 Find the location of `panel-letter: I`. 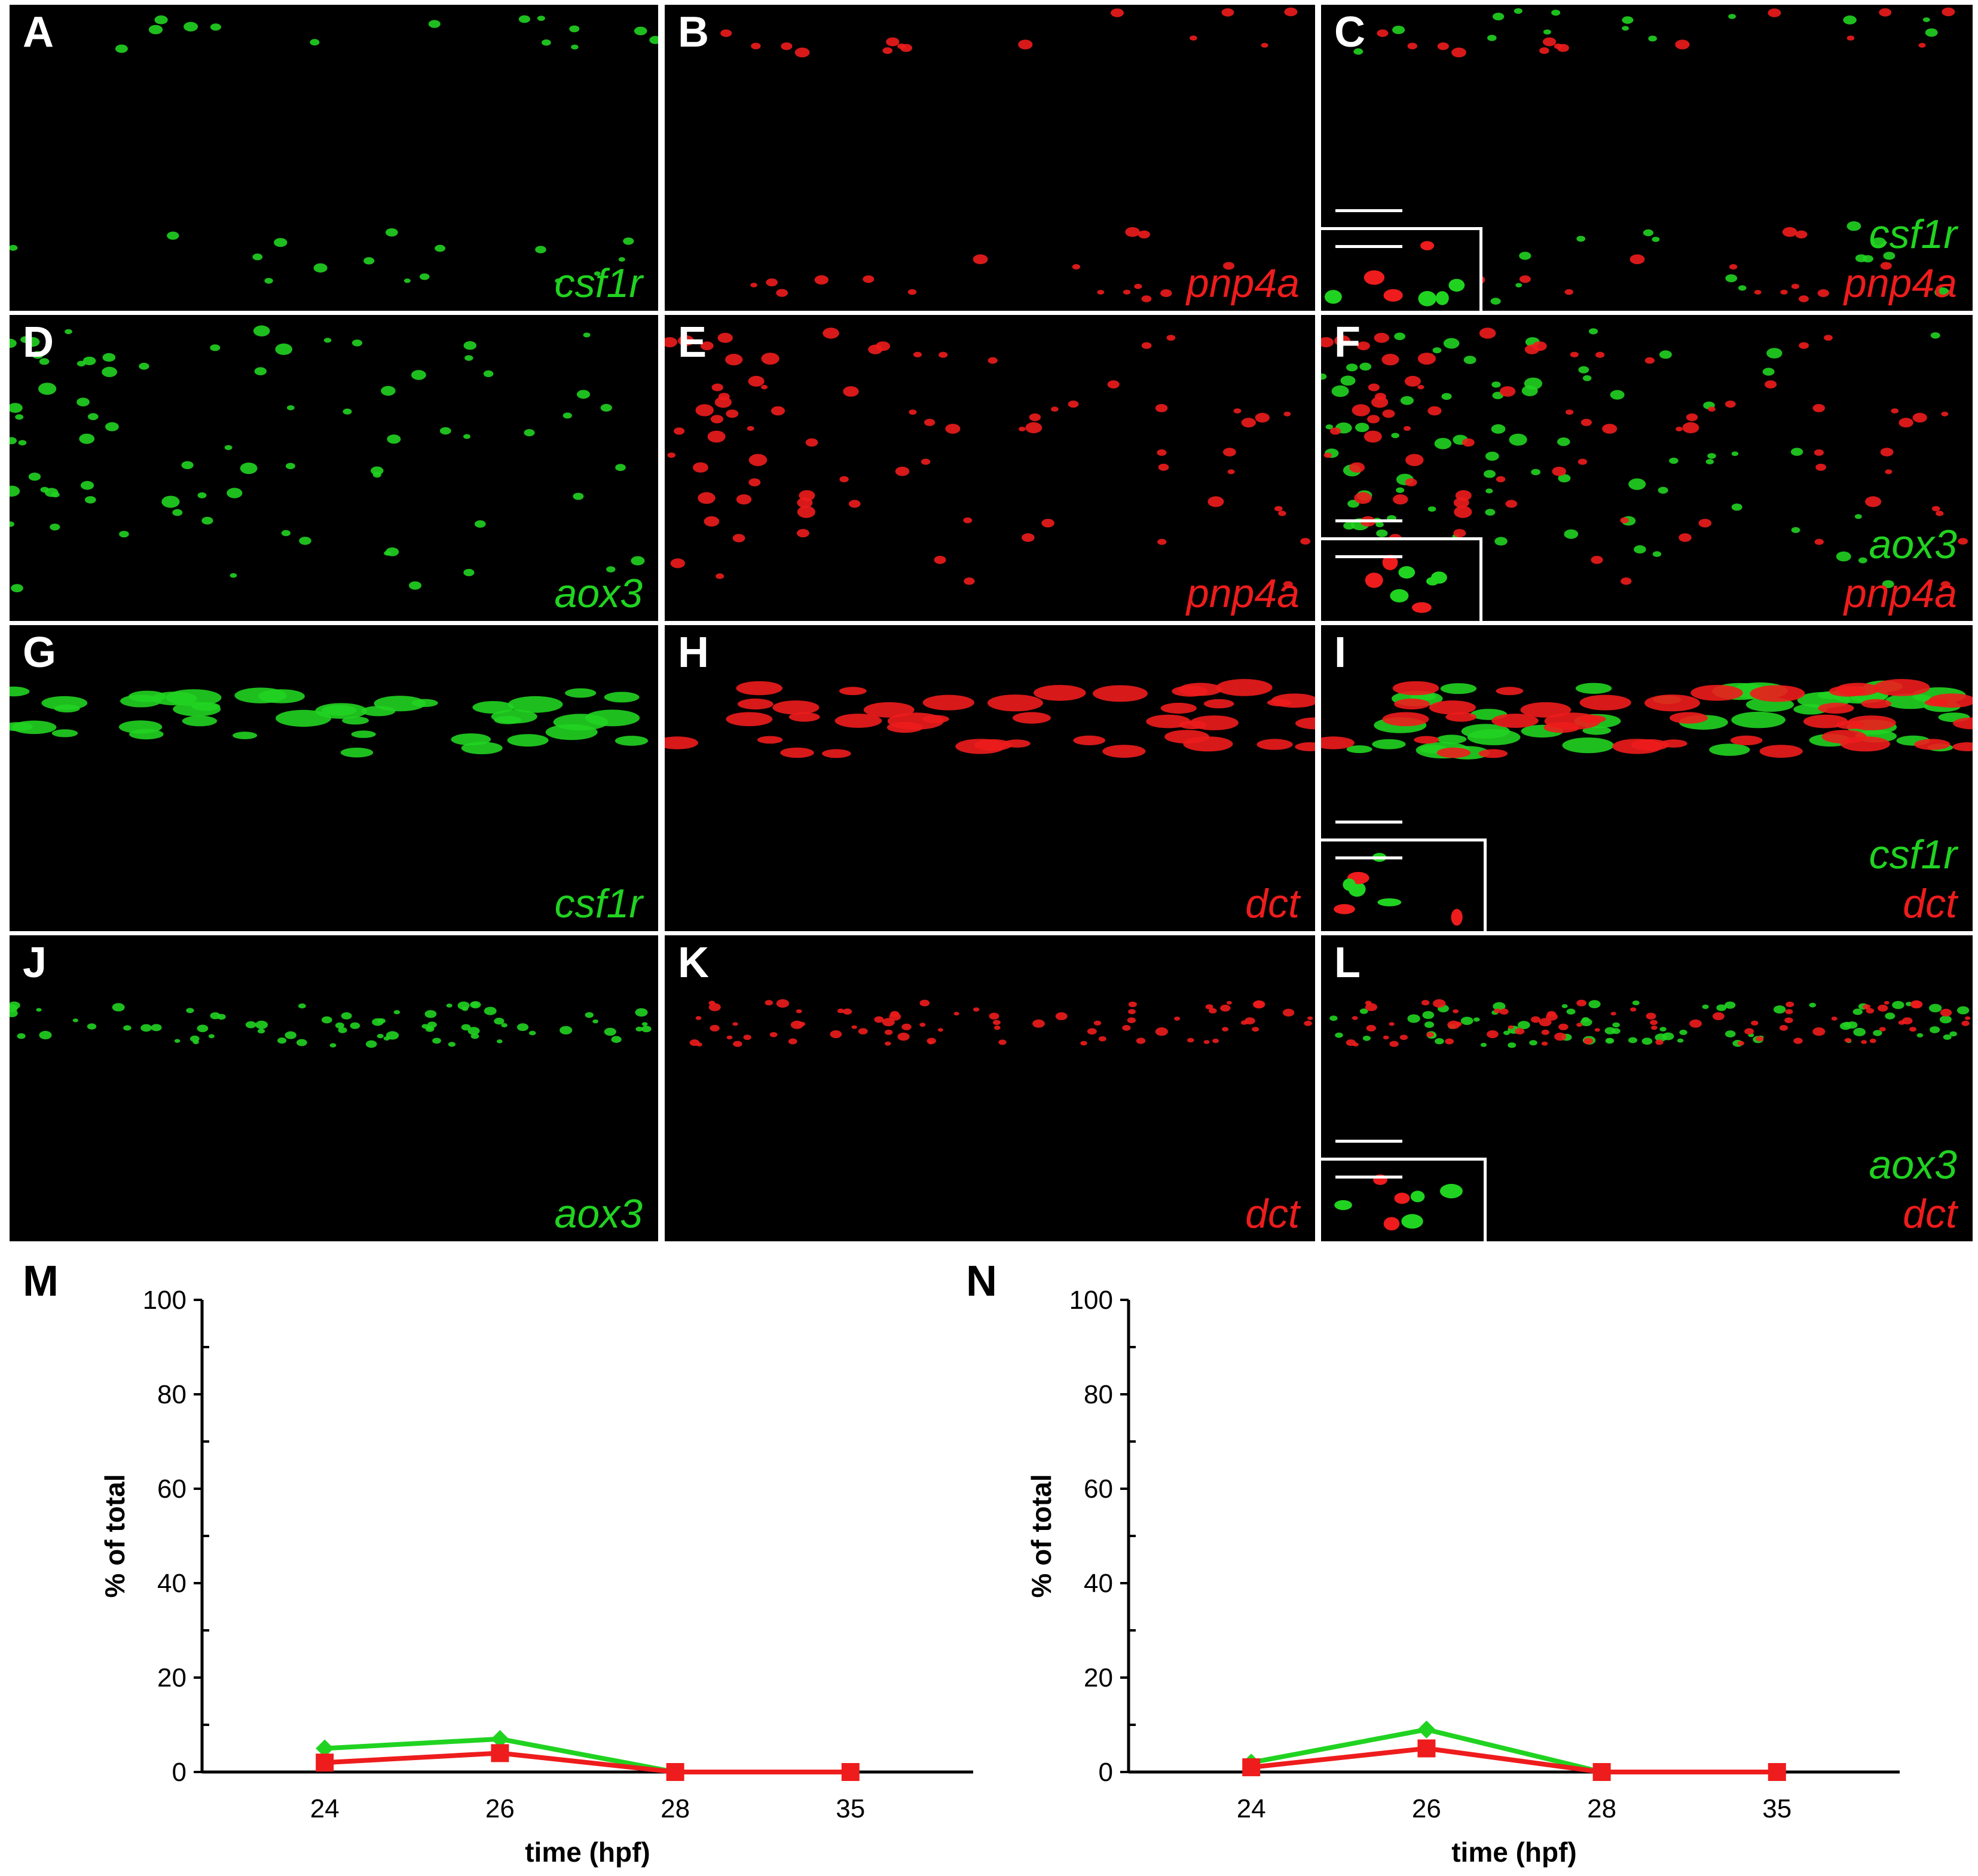

panel-letter: I is located at coordinates (1340, 653).